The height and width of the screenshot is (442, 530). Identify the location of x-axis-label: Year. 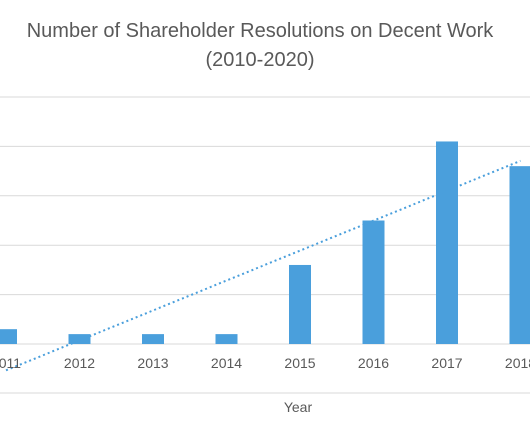
(298, 407).